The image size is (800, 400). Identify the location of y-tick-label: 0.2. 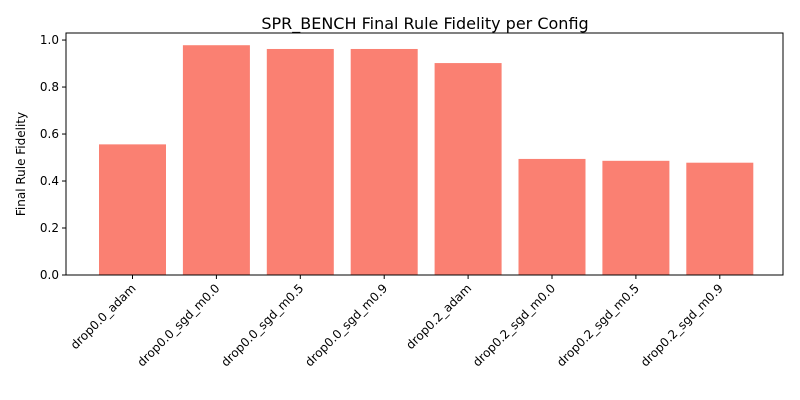
(49, 228).